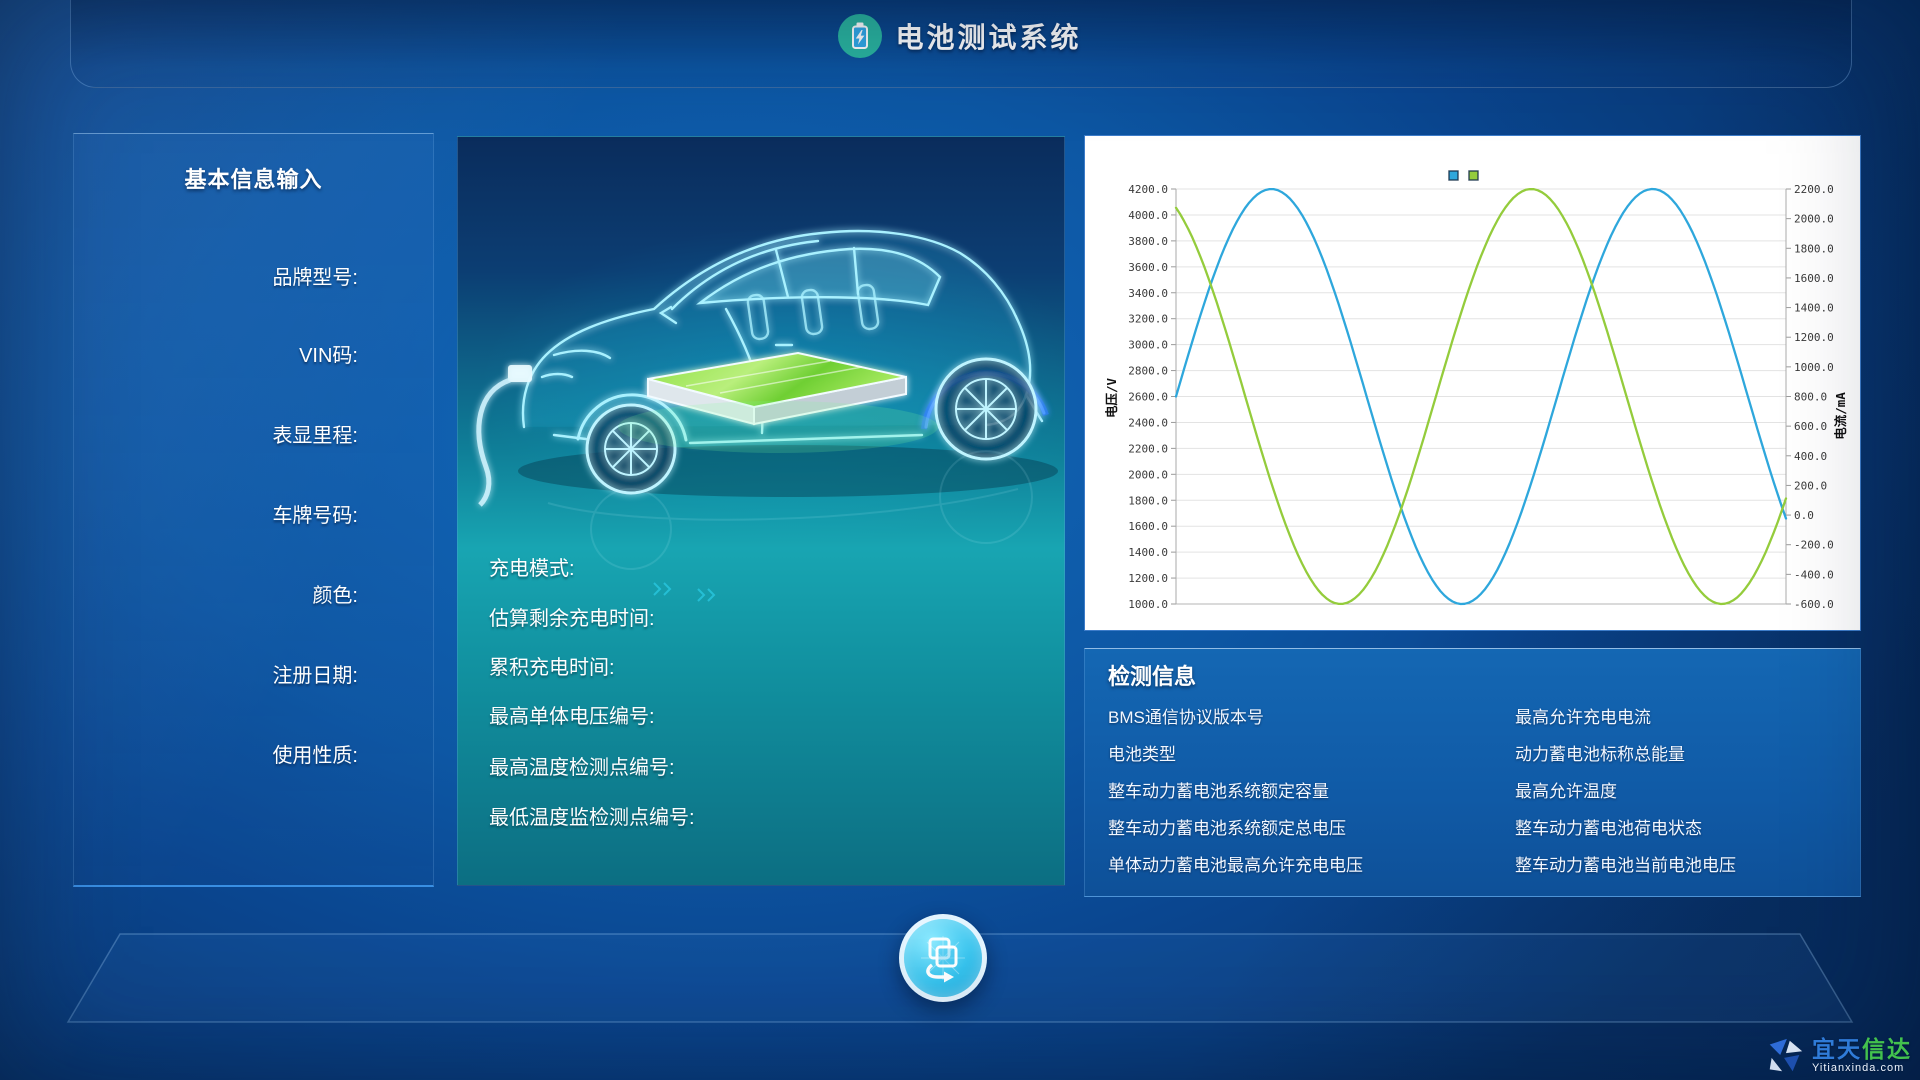 The image size is (1920, 1080). Describe the element at coordinates (315, 278) in the screenshot. I see `sidebar-field-label: 品牌型号:` at that location.